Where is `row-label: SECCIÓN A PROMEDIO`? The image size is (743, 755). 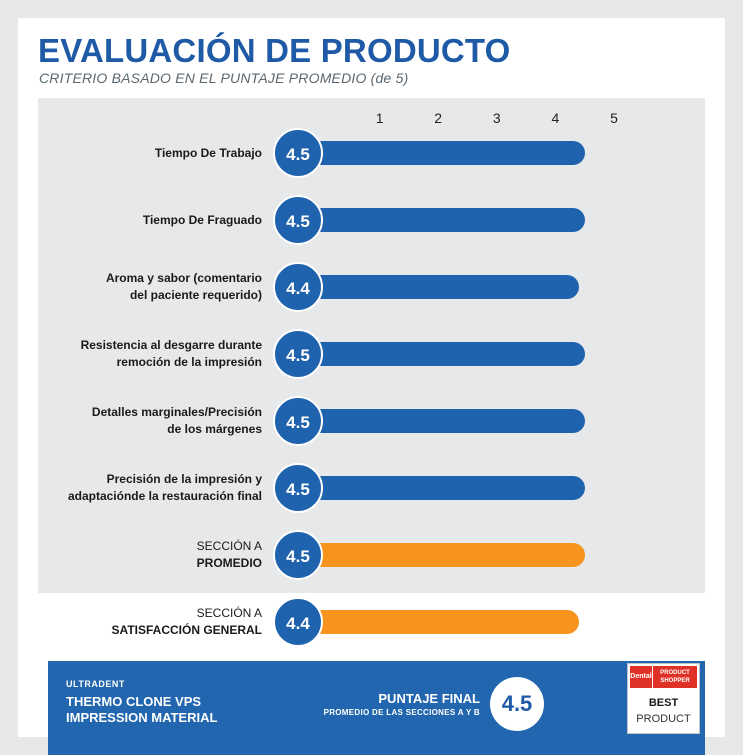 row-label: SECCIÓN A PROMEDIO is located at coordinates (152, 555).